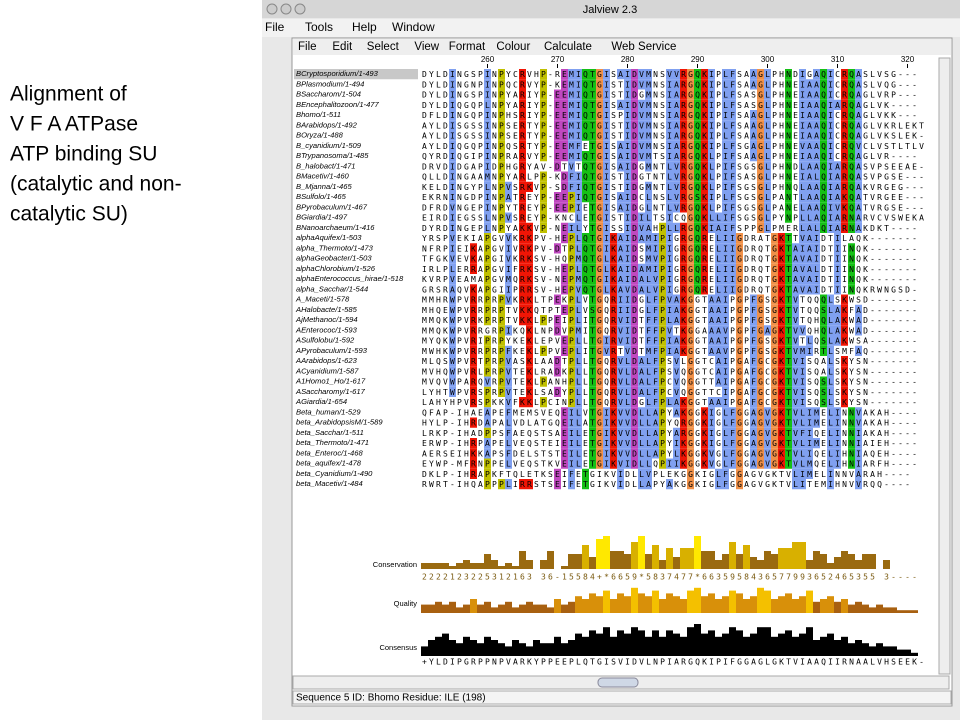 The image size is (960, 725). Describe the element at coordinates (330, 83) in the screenshot. I see `sequence-name: BPlasmodium/1-494` at that location.